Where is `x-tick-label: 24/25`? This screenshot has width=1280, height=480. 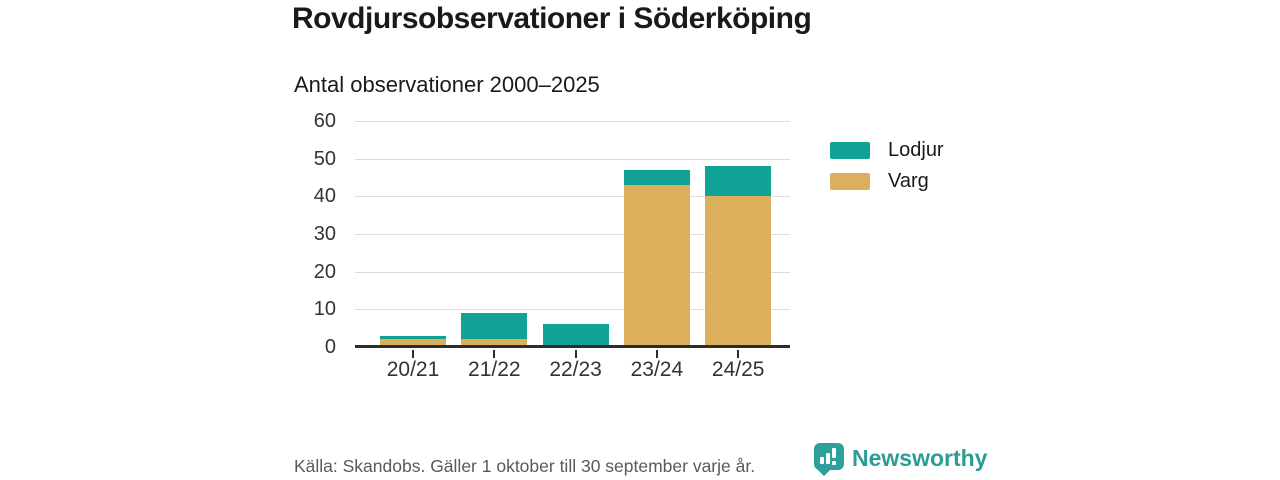 x-tick-label: 24/25 is located at coordinates (738, 369).